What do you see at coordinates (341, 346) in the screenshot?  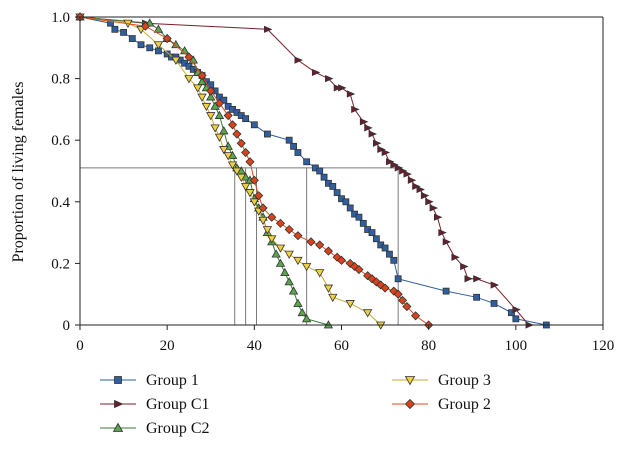 I see `x-tick-label: 60` at bounding box center [341, 346].